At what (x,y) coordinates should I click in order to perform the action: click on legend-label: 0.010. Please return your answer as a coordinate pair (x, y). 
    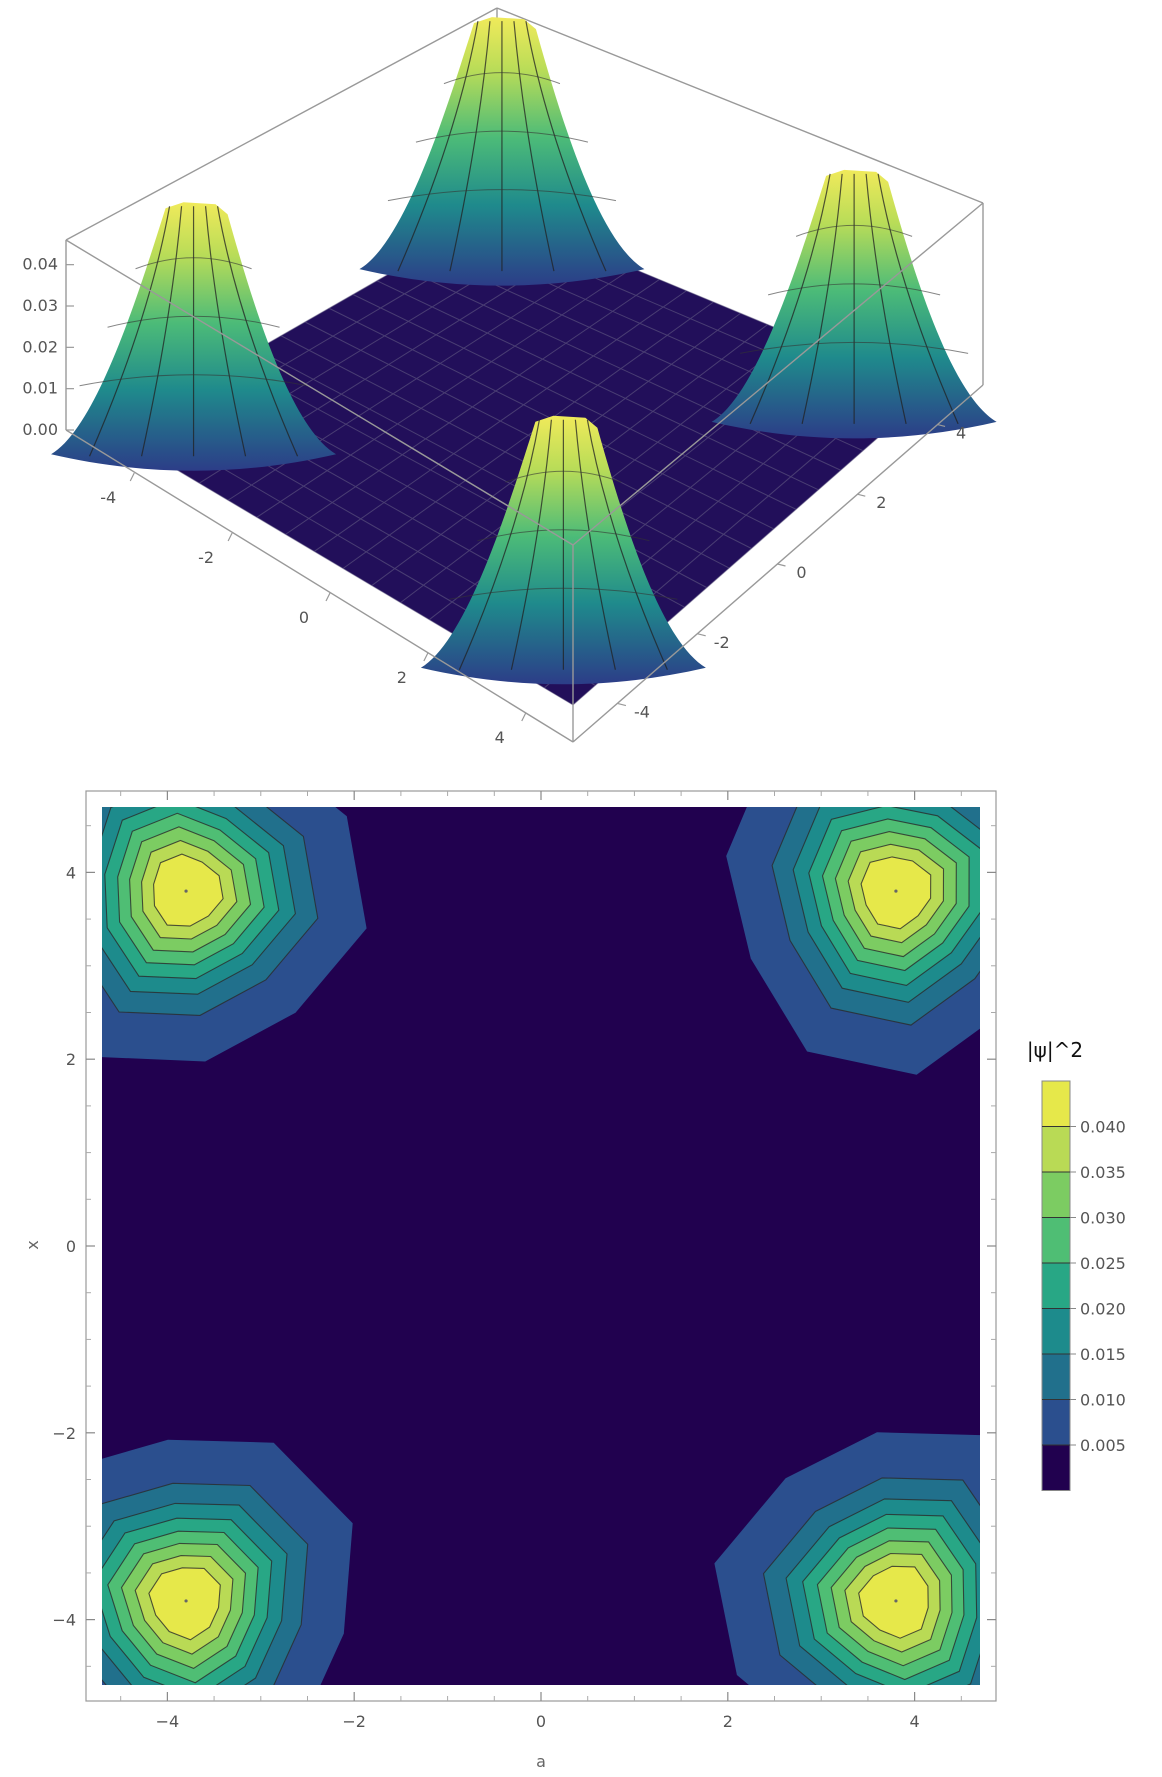
    Looking at the image, I should click on (1103, 1400).